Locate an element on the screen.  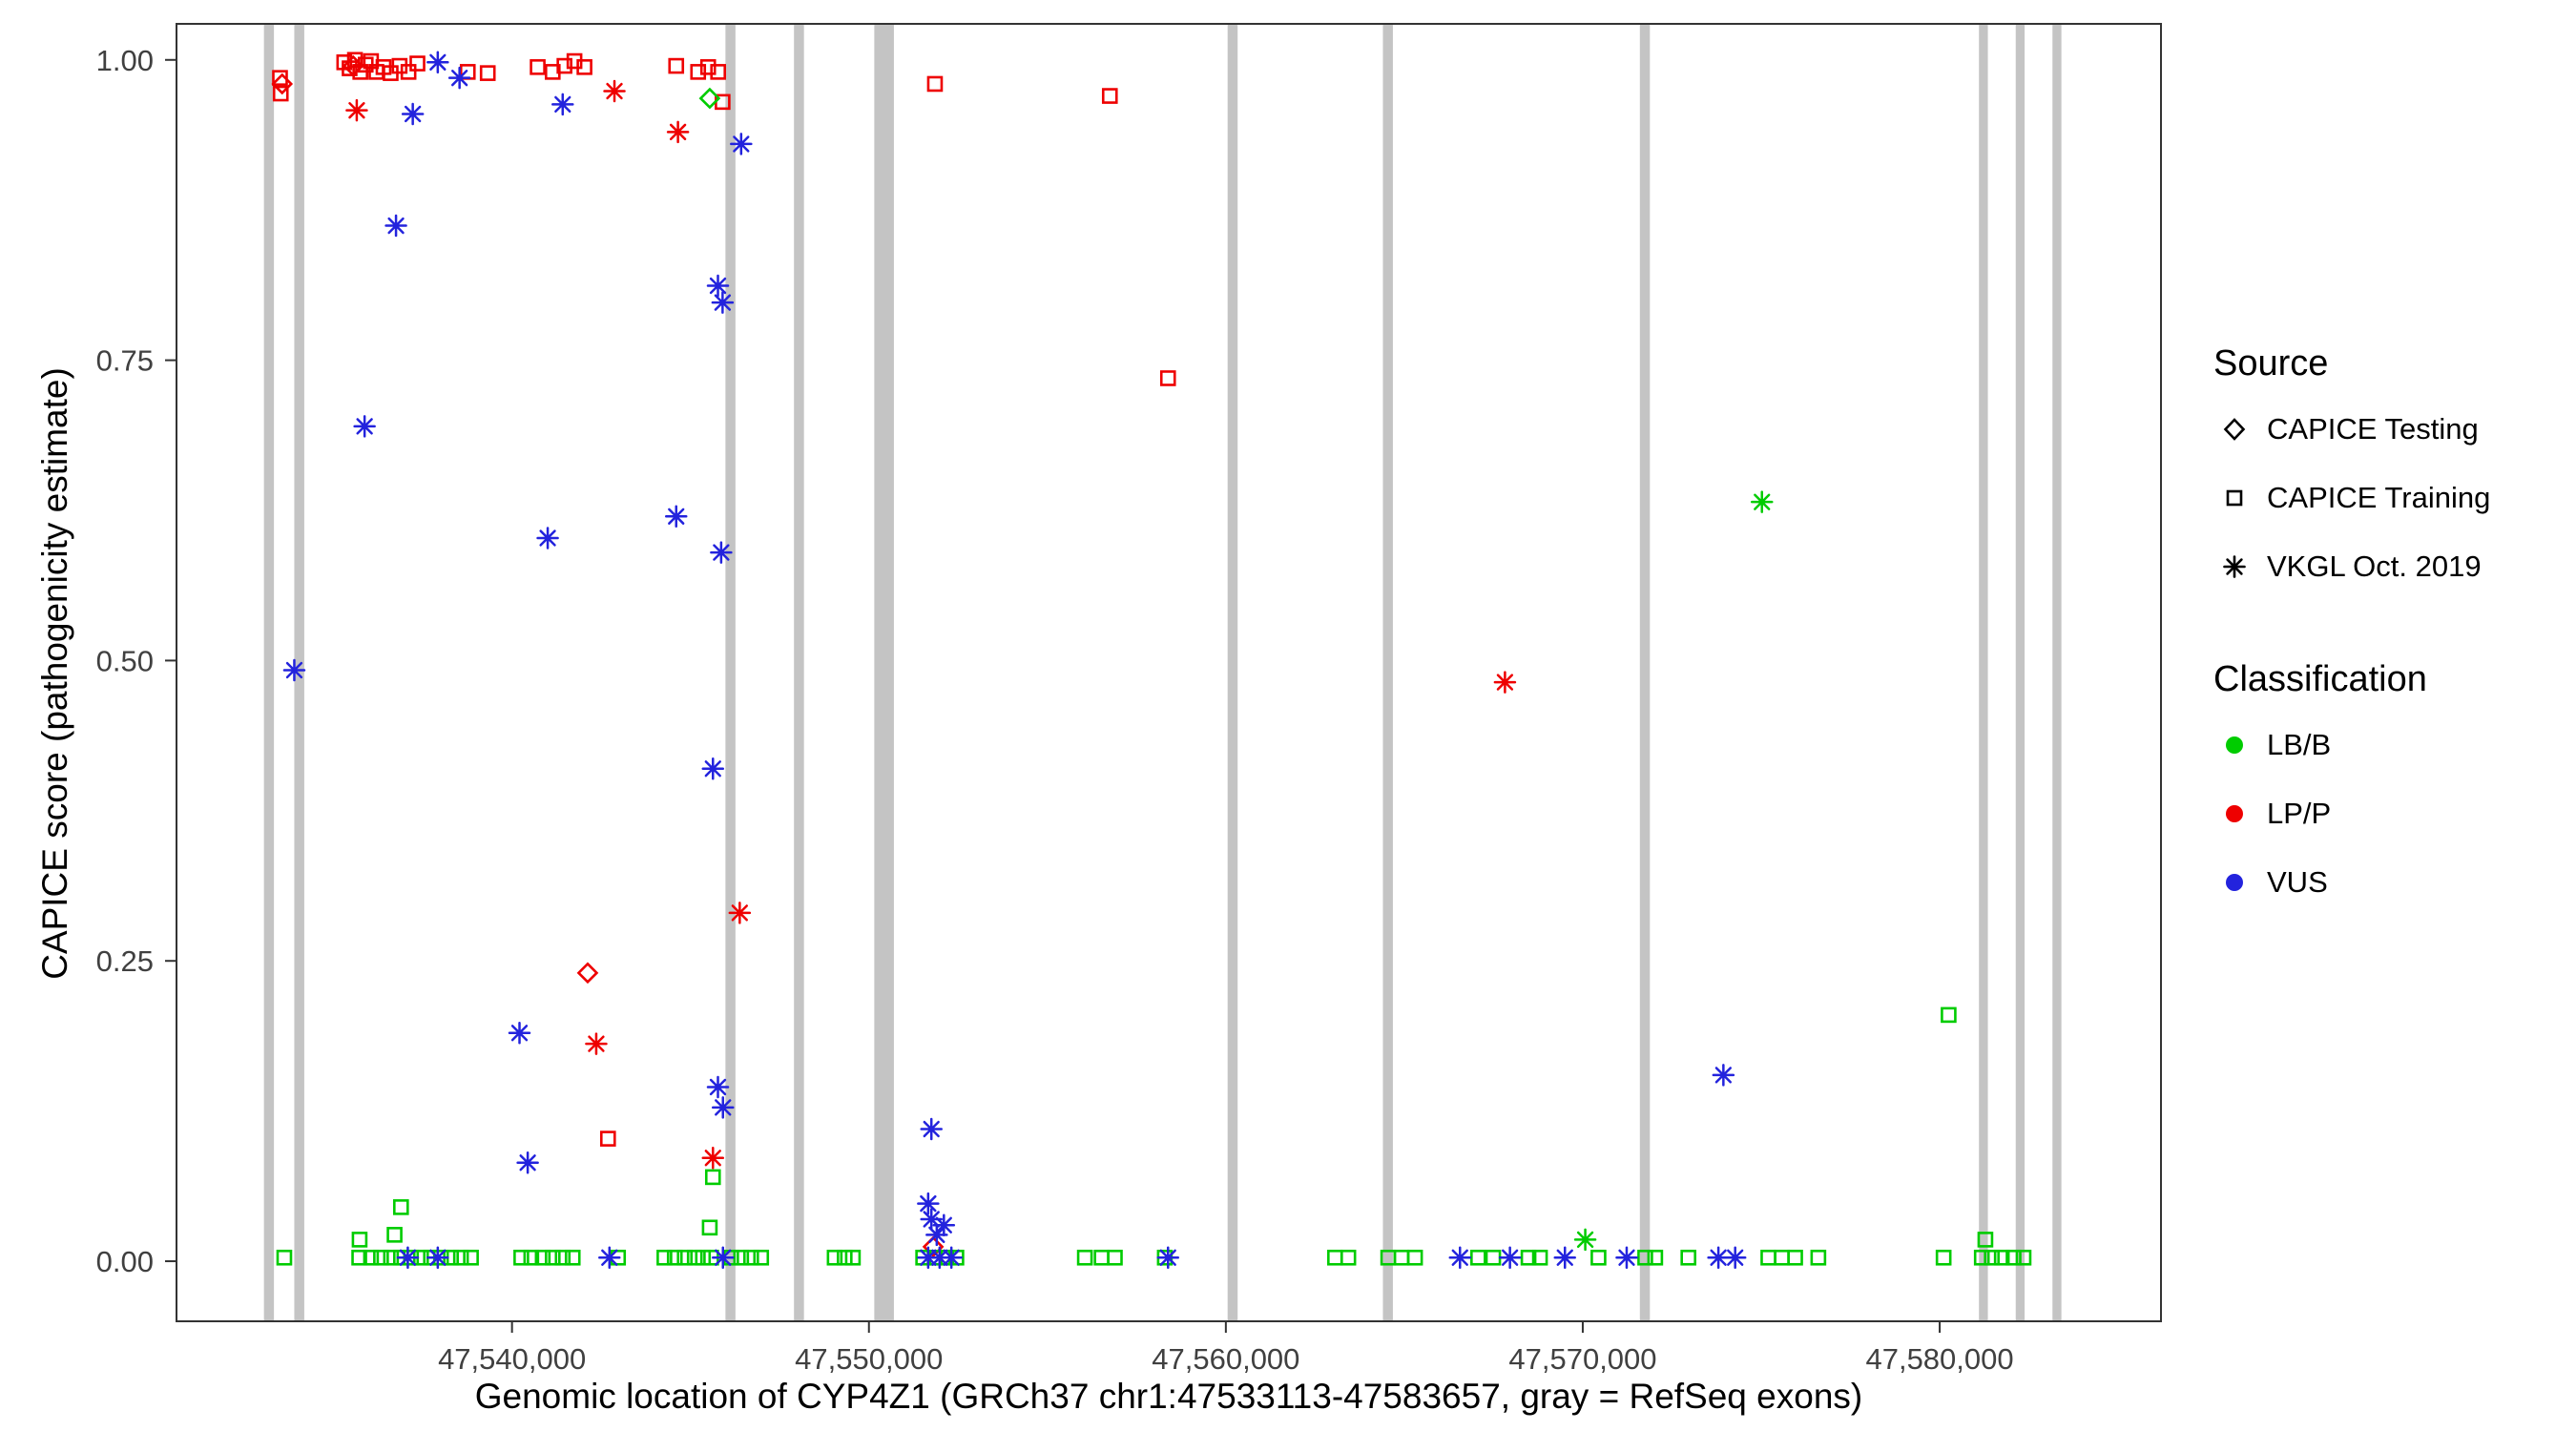
y-tick-label: 0.25 is located at coordinates (125, 961).